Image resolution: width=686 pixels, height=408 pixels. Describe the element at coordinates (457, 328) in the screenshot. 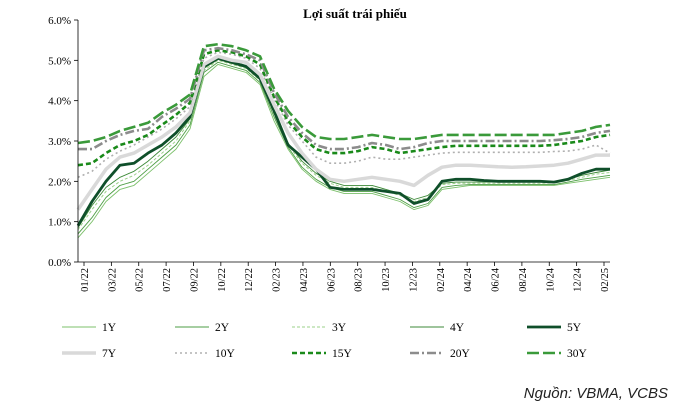

I see `legend-label-4y: 4Y` at that location.